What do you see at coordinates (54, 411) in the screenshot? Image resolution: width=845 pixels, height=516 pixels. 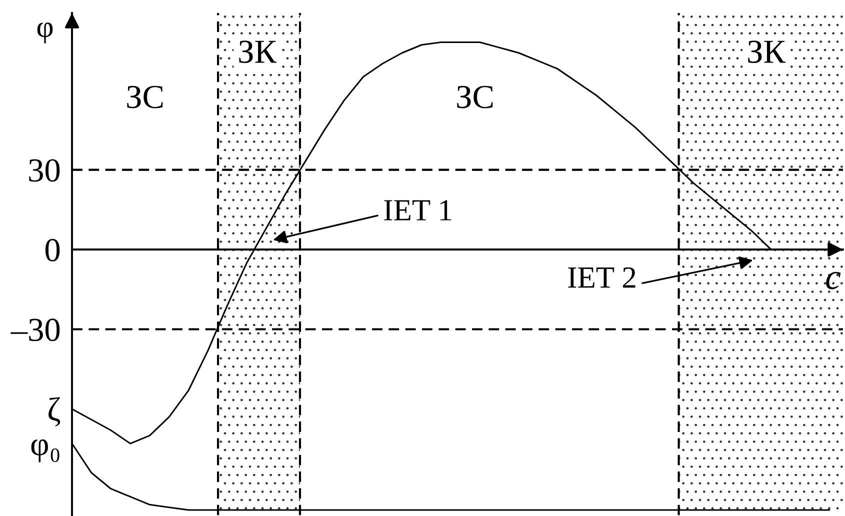 I see `y-tick-label: ζ` at bounding box center [54, 411].